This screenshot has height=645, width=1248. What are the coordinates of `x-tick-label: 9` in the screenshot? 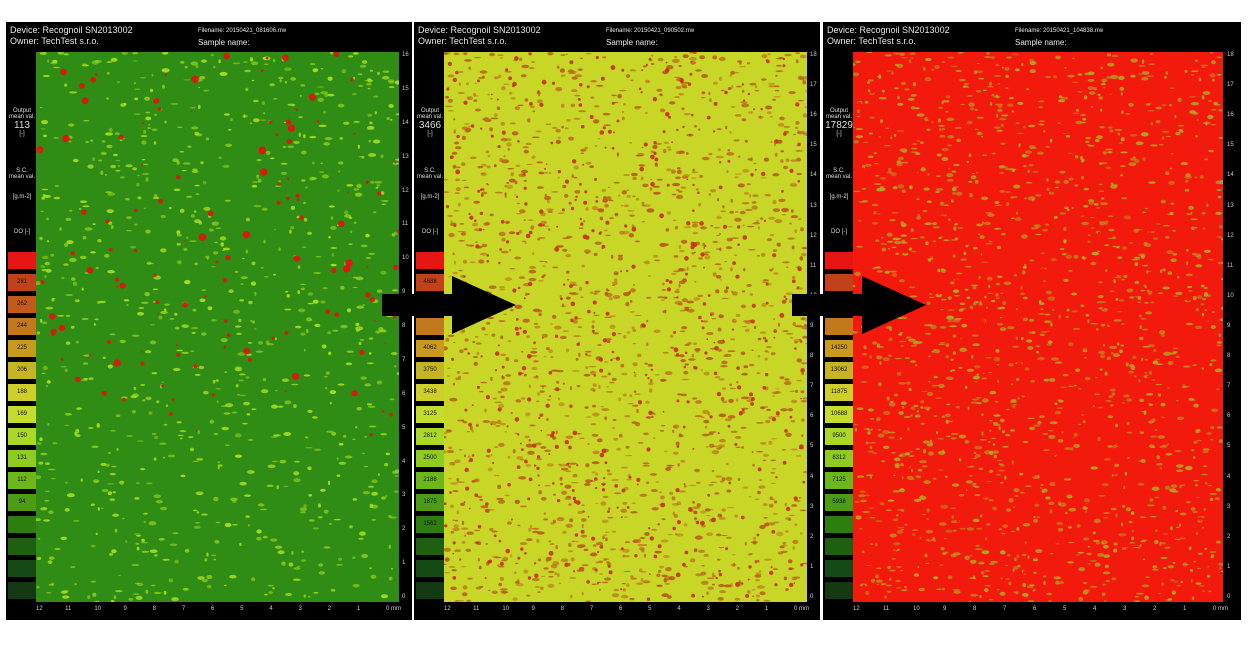 It's located at (125, 609).